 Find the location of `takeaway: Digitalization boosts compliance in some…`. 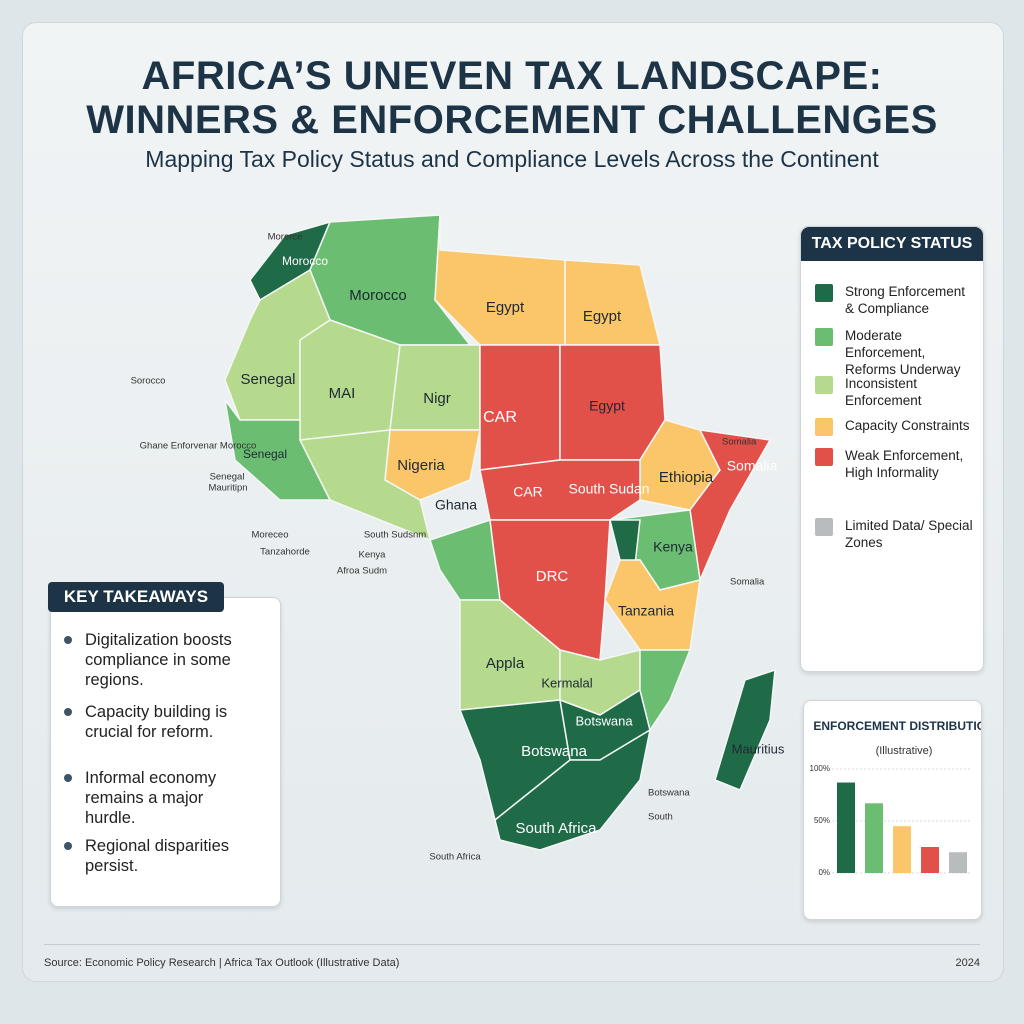

takeaway: Digitalization boosts compliance in some… is located at coordinates (159, 660).